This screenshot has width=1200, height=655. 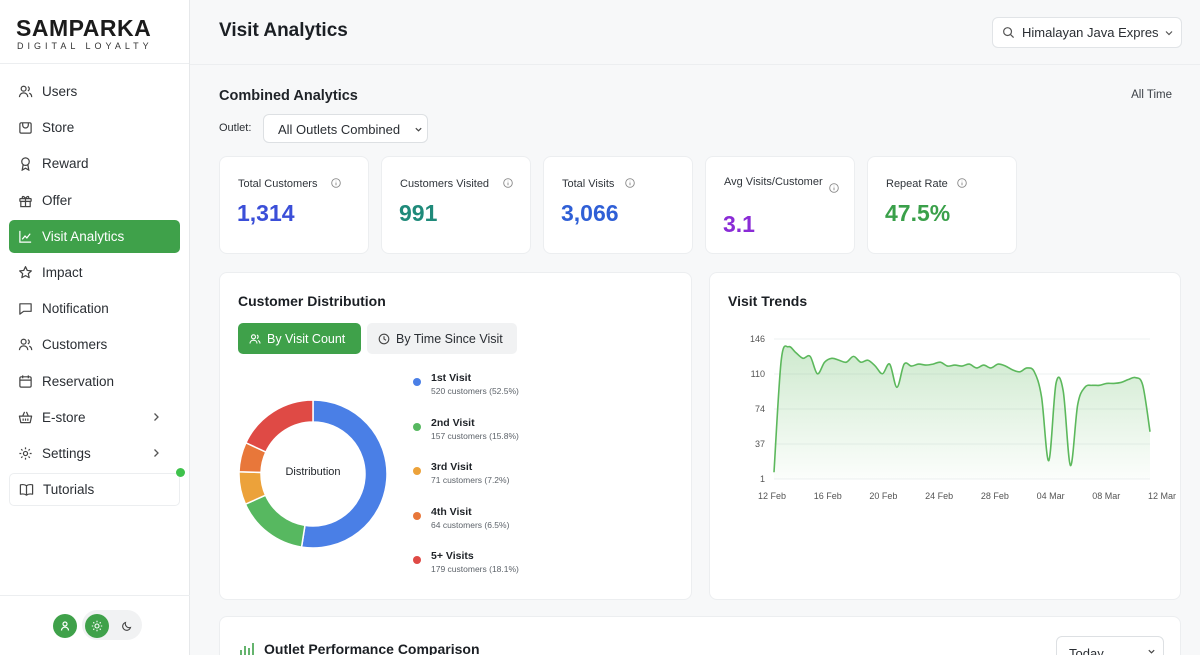 What do you see at coordinates (235, 128) in the screenshot?
I see `outlet-label: Outlet:` at bounding box center [235, 128].